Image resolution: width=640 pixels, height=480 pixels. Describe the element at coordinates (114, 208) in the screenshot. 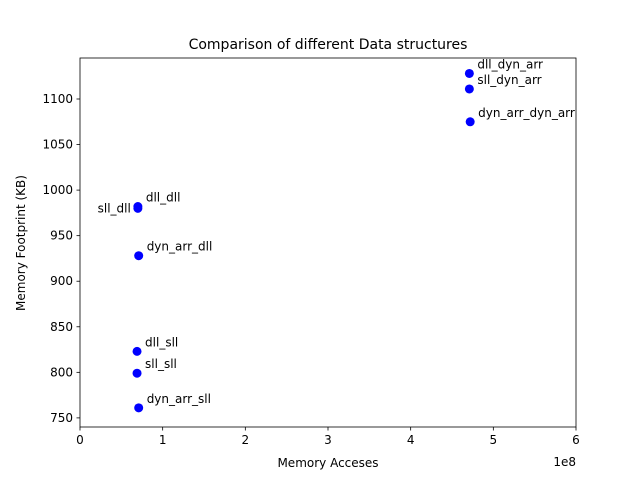

I see `point-label: sll_dll` at that location.